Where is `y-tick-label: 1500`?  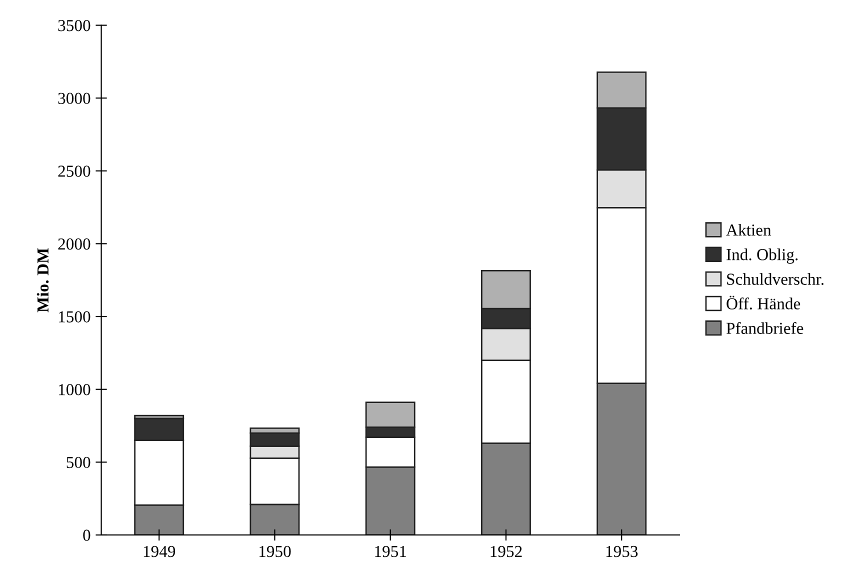 y-tick-label: 1500 is located at coordinates (74, 316).